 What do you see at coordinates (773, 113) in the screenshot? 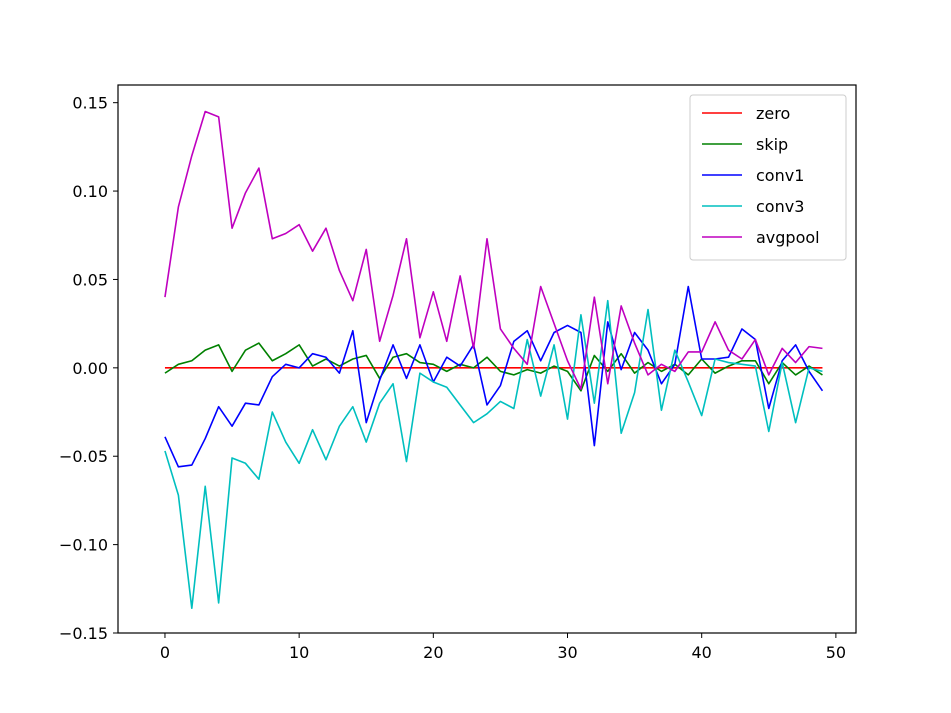
I see `legend-label-zero: zero` at bounding box center [773, 113].